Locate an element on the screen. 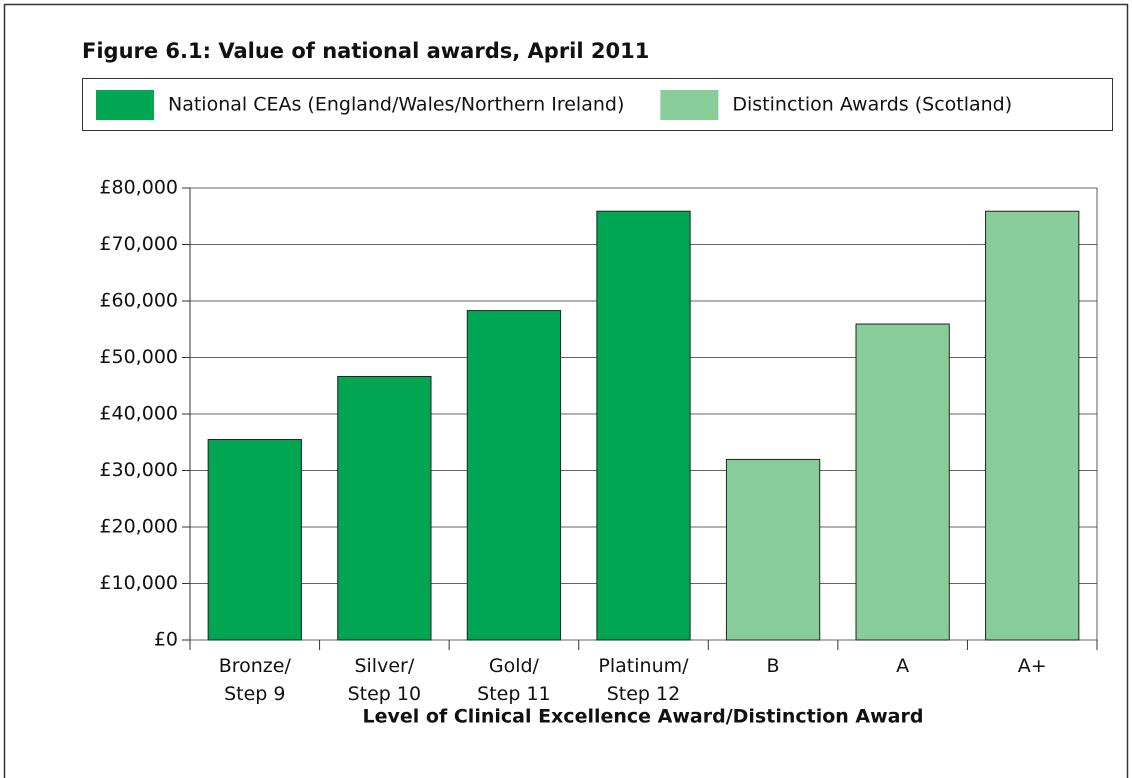 The image size is (1132, 778). x-tick-label: Silver/ Step 10 is located at coordinates (384, 680).